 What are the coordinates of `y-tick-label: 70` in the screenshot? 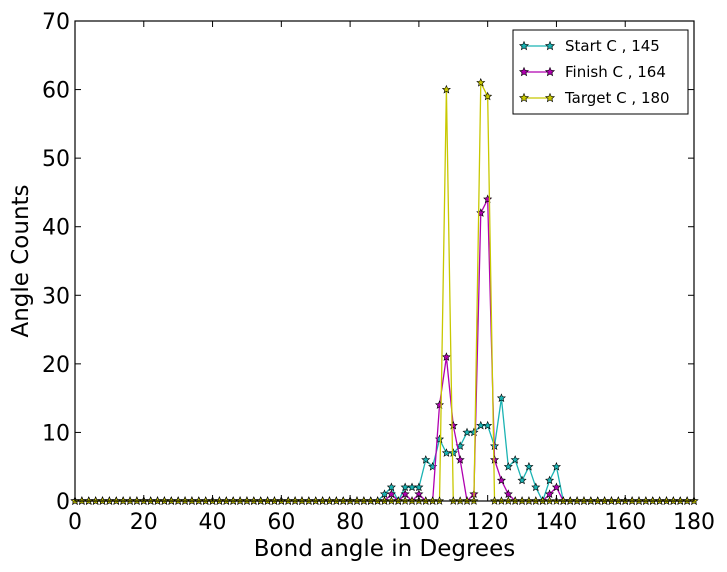 It's located at (56, 22).